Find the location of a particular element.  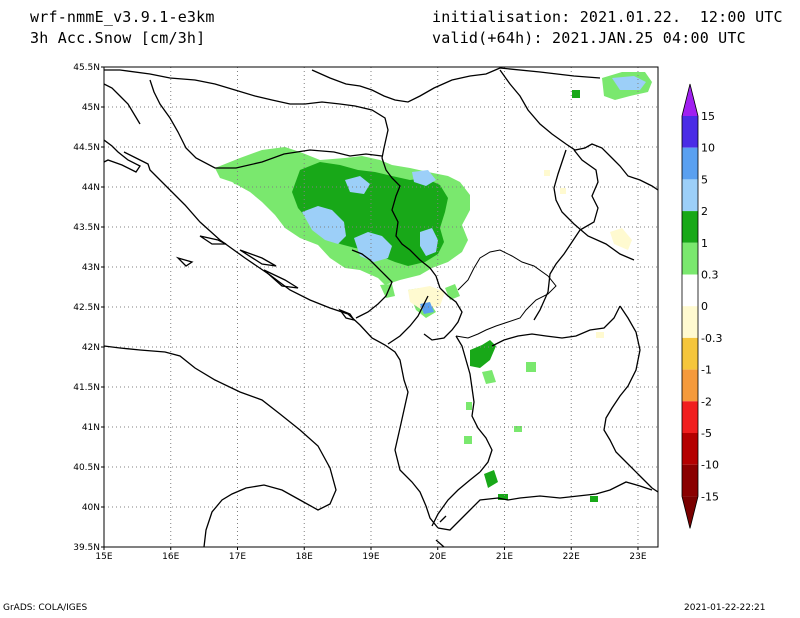

footer-right: 2021-01-22-22:21 is located at coordinates (725, 608).